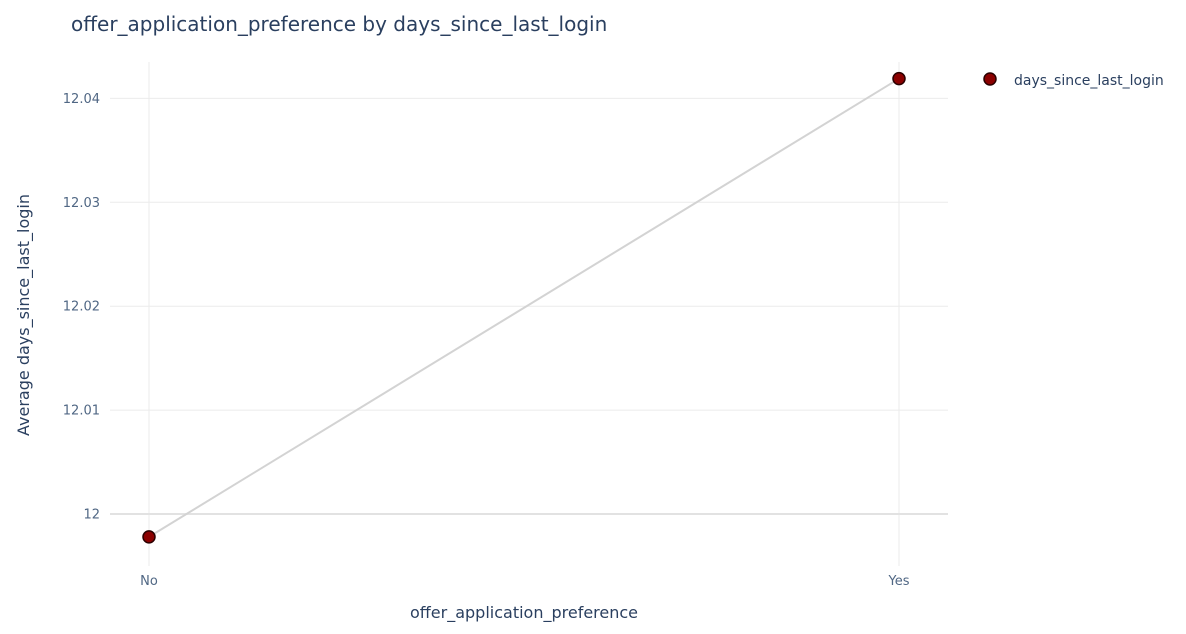 This screenshot has height=634, width=1186. Describe the element at coordinates (24, 315) in the screenshot. I see `y-axis-label: Average days_since_last_login` at that location.